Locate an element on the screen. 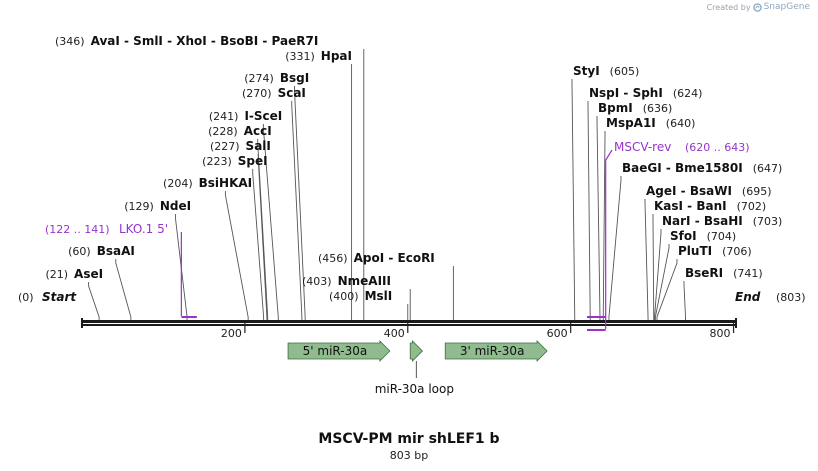  enzyme-label: (21) AseI is located at coordinates (74, 274).